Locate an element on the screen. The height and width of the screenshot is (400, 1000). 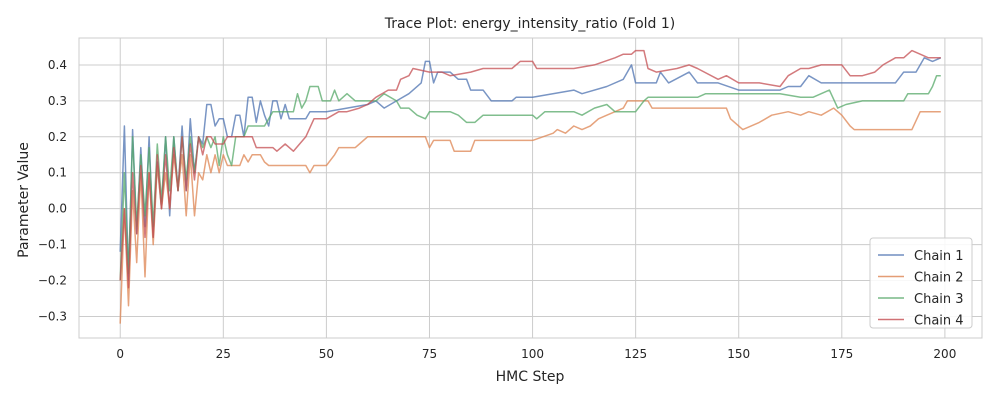
x-tick-label: 50 is located at coordinates (326, 354).